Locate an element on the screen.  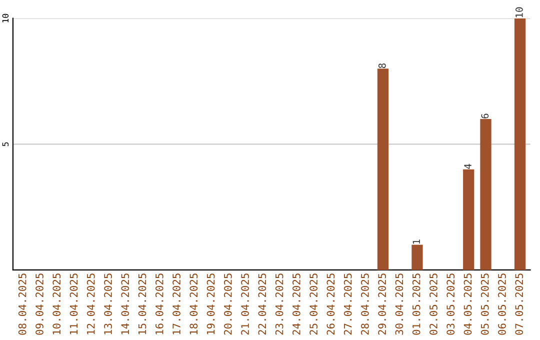
x-tick-label: 09.04.2025 is located at coordinates (40, 304).